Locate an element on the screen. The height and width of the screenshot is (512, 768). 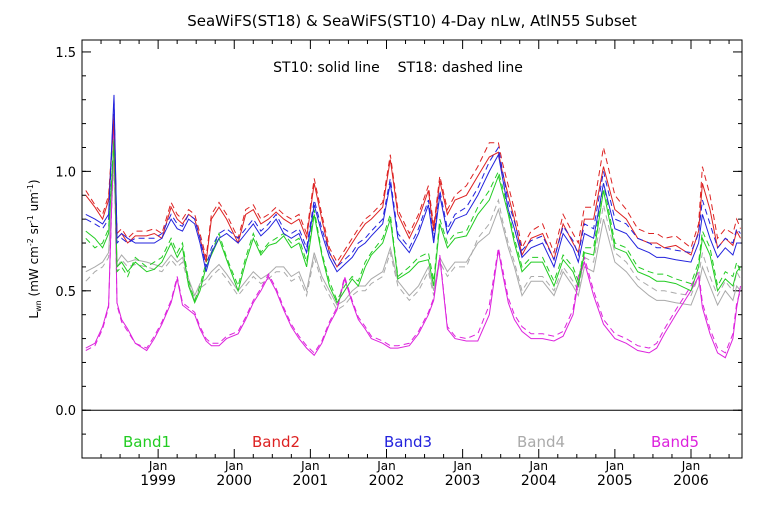
legend: Band1 Band2 Band3 Band4 Band5 is located at coordinates (411, 442).